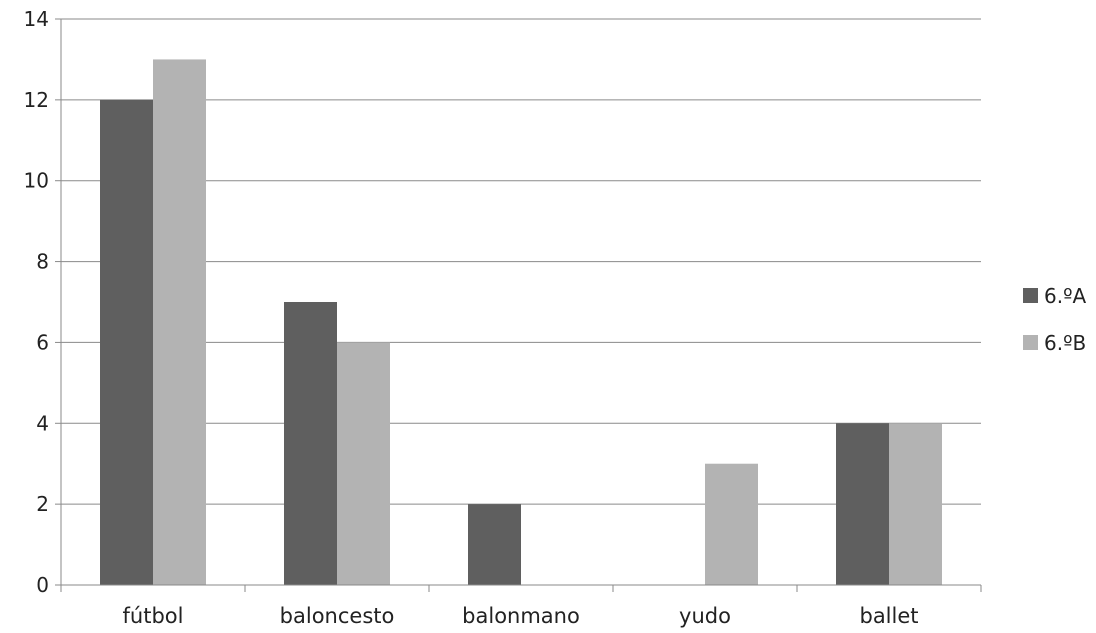 This screenshot has height=633, width=1096. I want to click on x-tick-label: ballet, so click(888, 616).